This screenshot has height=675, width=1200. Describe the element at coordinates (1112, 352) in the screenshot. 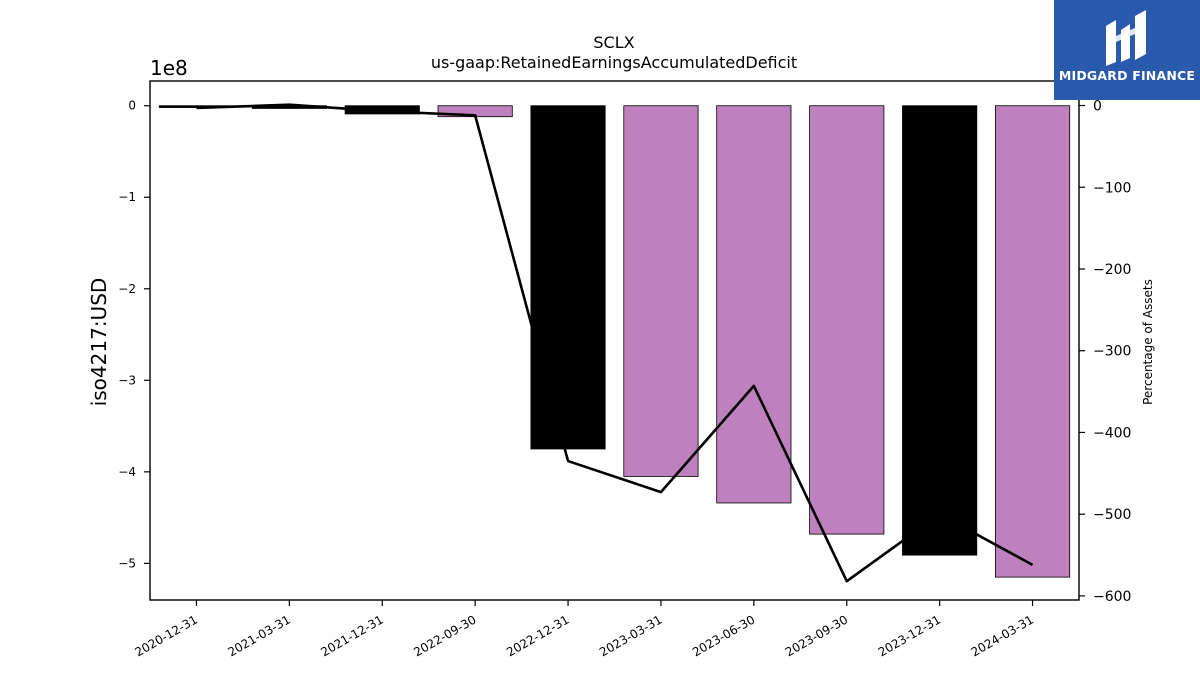

I see `y2-tick-label: −300` at that location.